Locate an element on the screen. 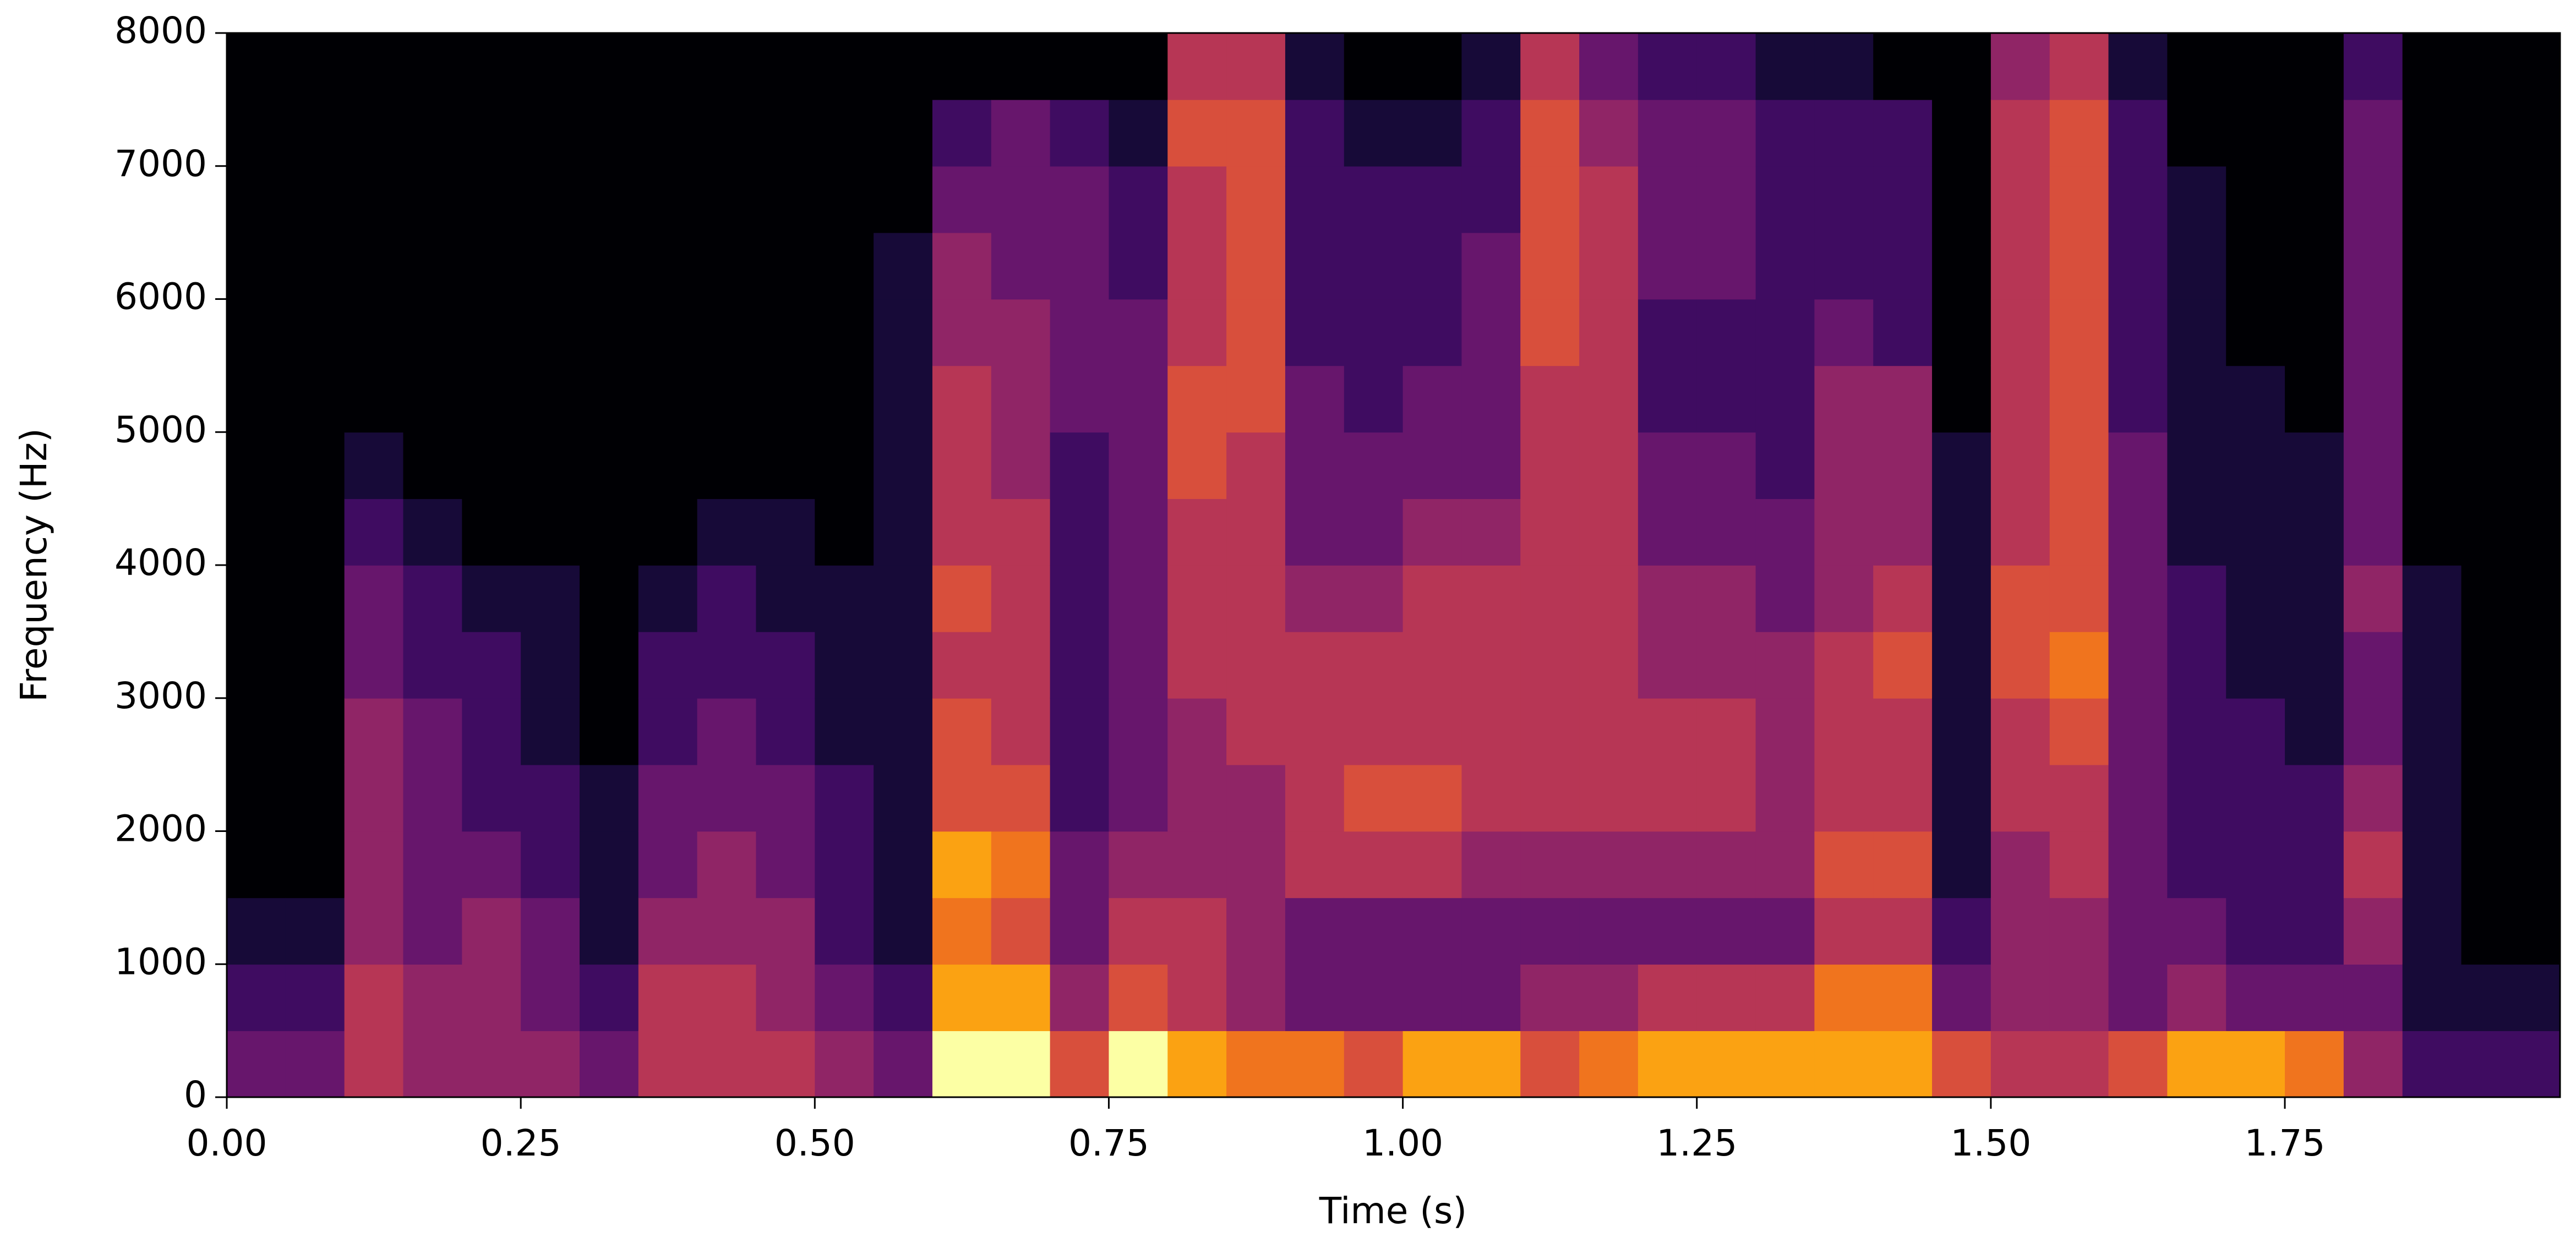  y-tick-label: 0 is located at coordinates (196, 1095).